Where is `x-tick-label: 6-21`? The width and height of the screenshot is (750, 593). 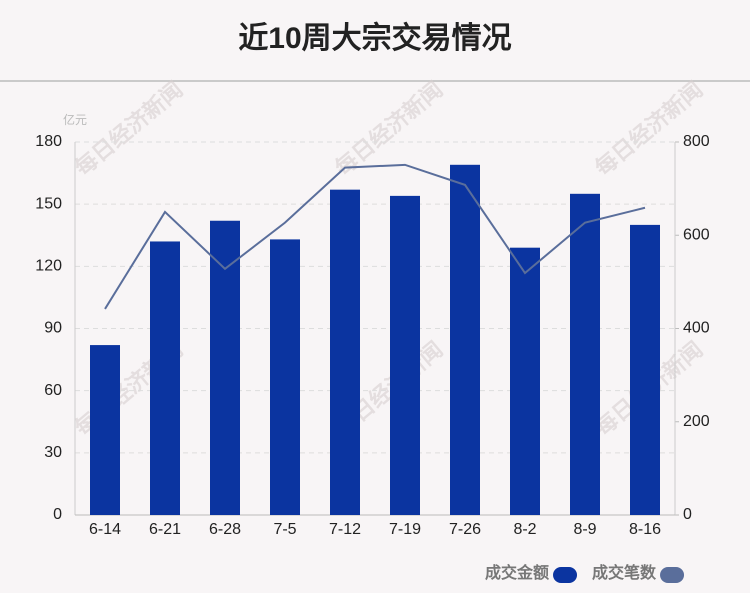 x-tick-label: 6-21 is located at coordinates (165, 529).